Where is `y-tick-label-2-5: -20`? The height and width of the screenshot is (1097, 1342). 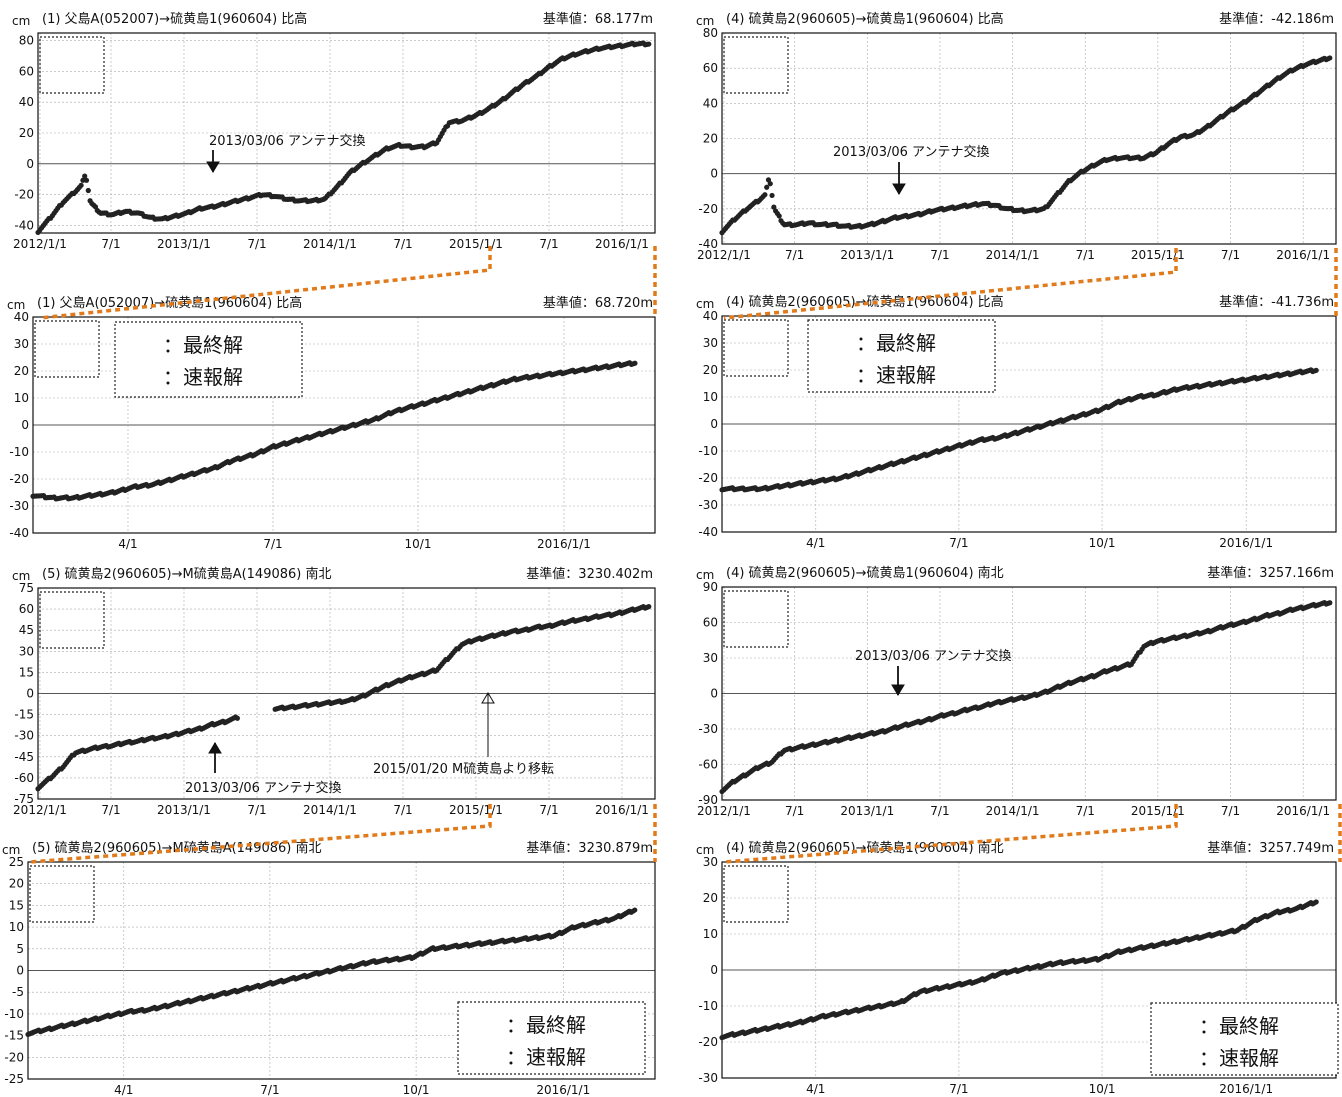 y-tick-label-2-5: -20 is located at coordinates (708, 209).